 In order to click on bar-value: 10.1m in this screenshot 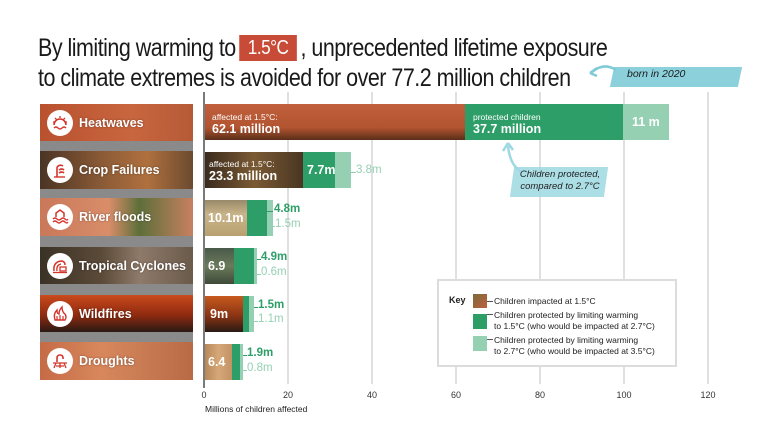, I will do `click(226, 218)`.